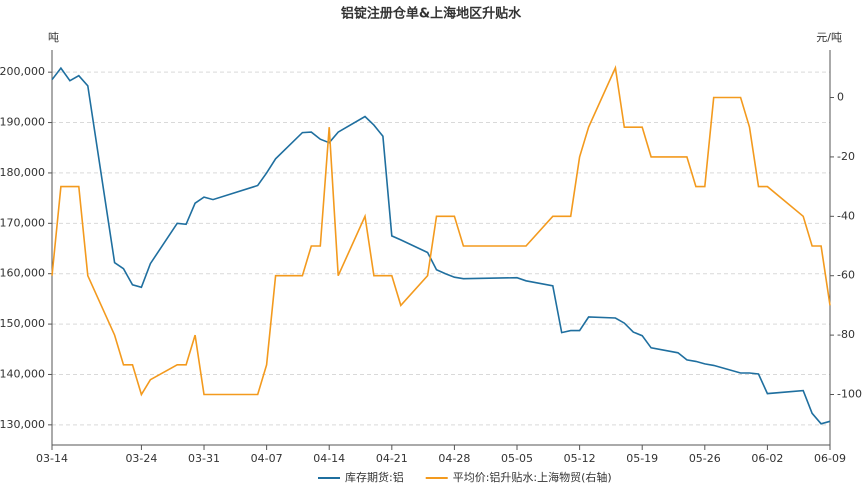 The image size is (862, 492). What do you see at coordinates (846, 215) in the screenshot?
I see `y2-tick-label: -40` at bounding box center [846, 215].